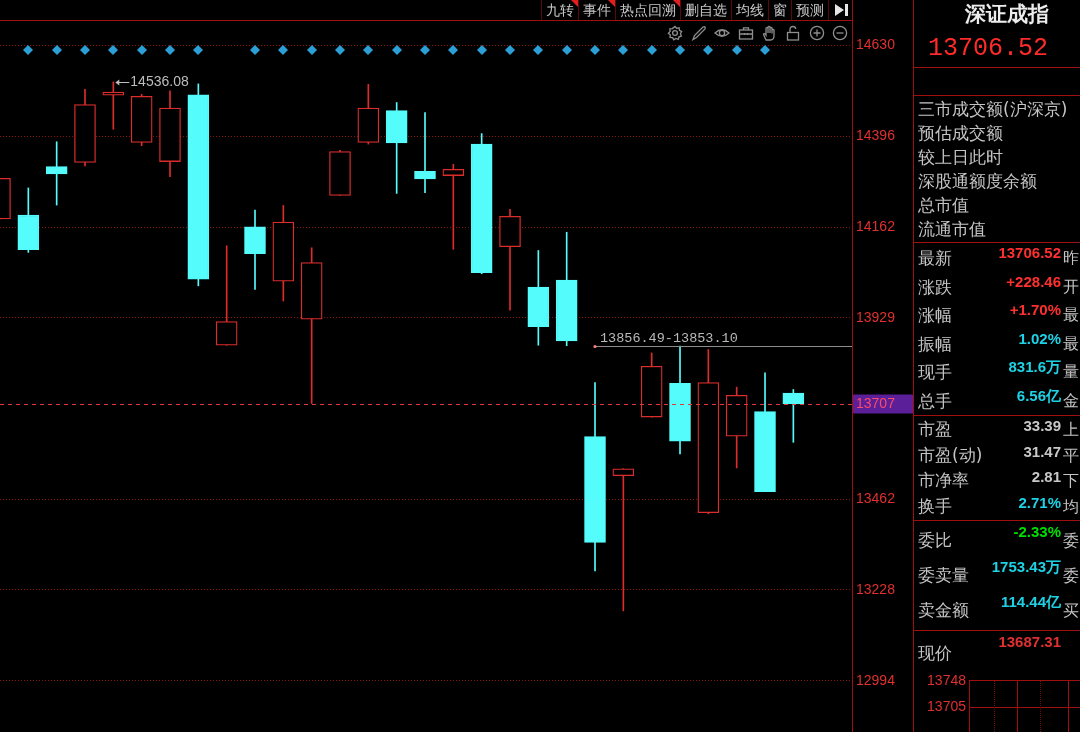 The image size is (1080, 732). What do you see at coordinates (705, 10) in the screenshot?
I see `text: 删自选` at bounding box center [705, 10].